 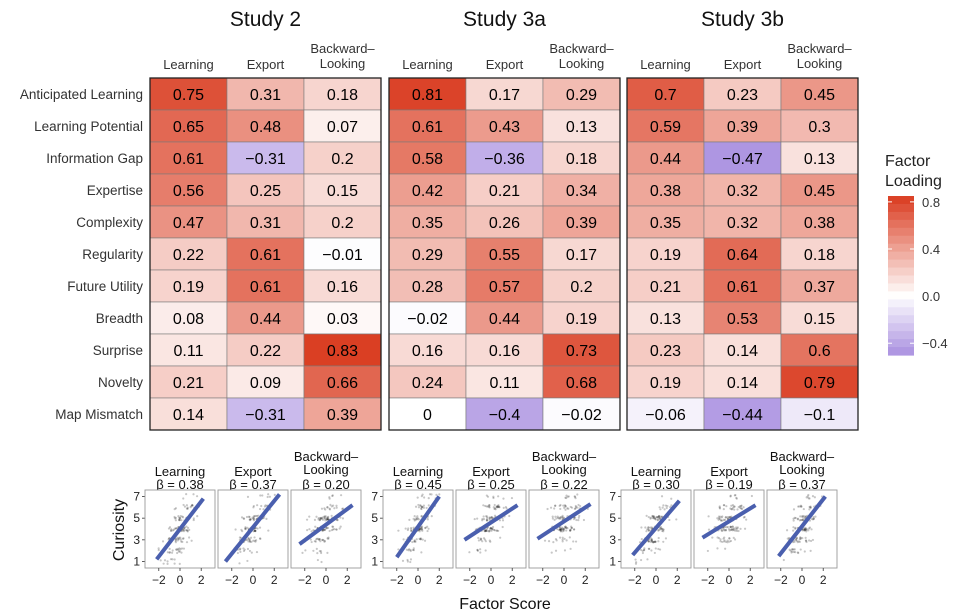 What do you see at coordinates (504, 223) in the screenshot?
I see `cell-value: 0.26` at bounding box center [504, 223].